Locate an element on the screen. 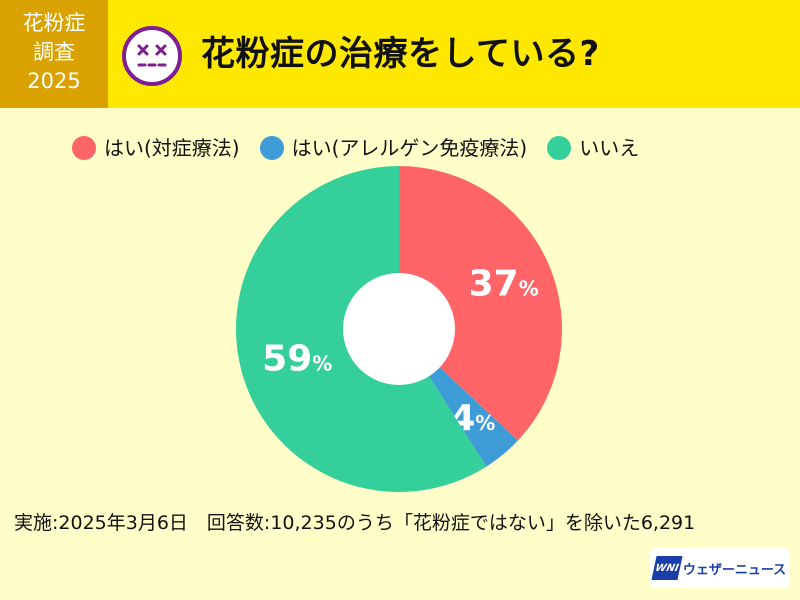  page-title: 花粉症の治療をしている? is located at coordinates (400, 54).